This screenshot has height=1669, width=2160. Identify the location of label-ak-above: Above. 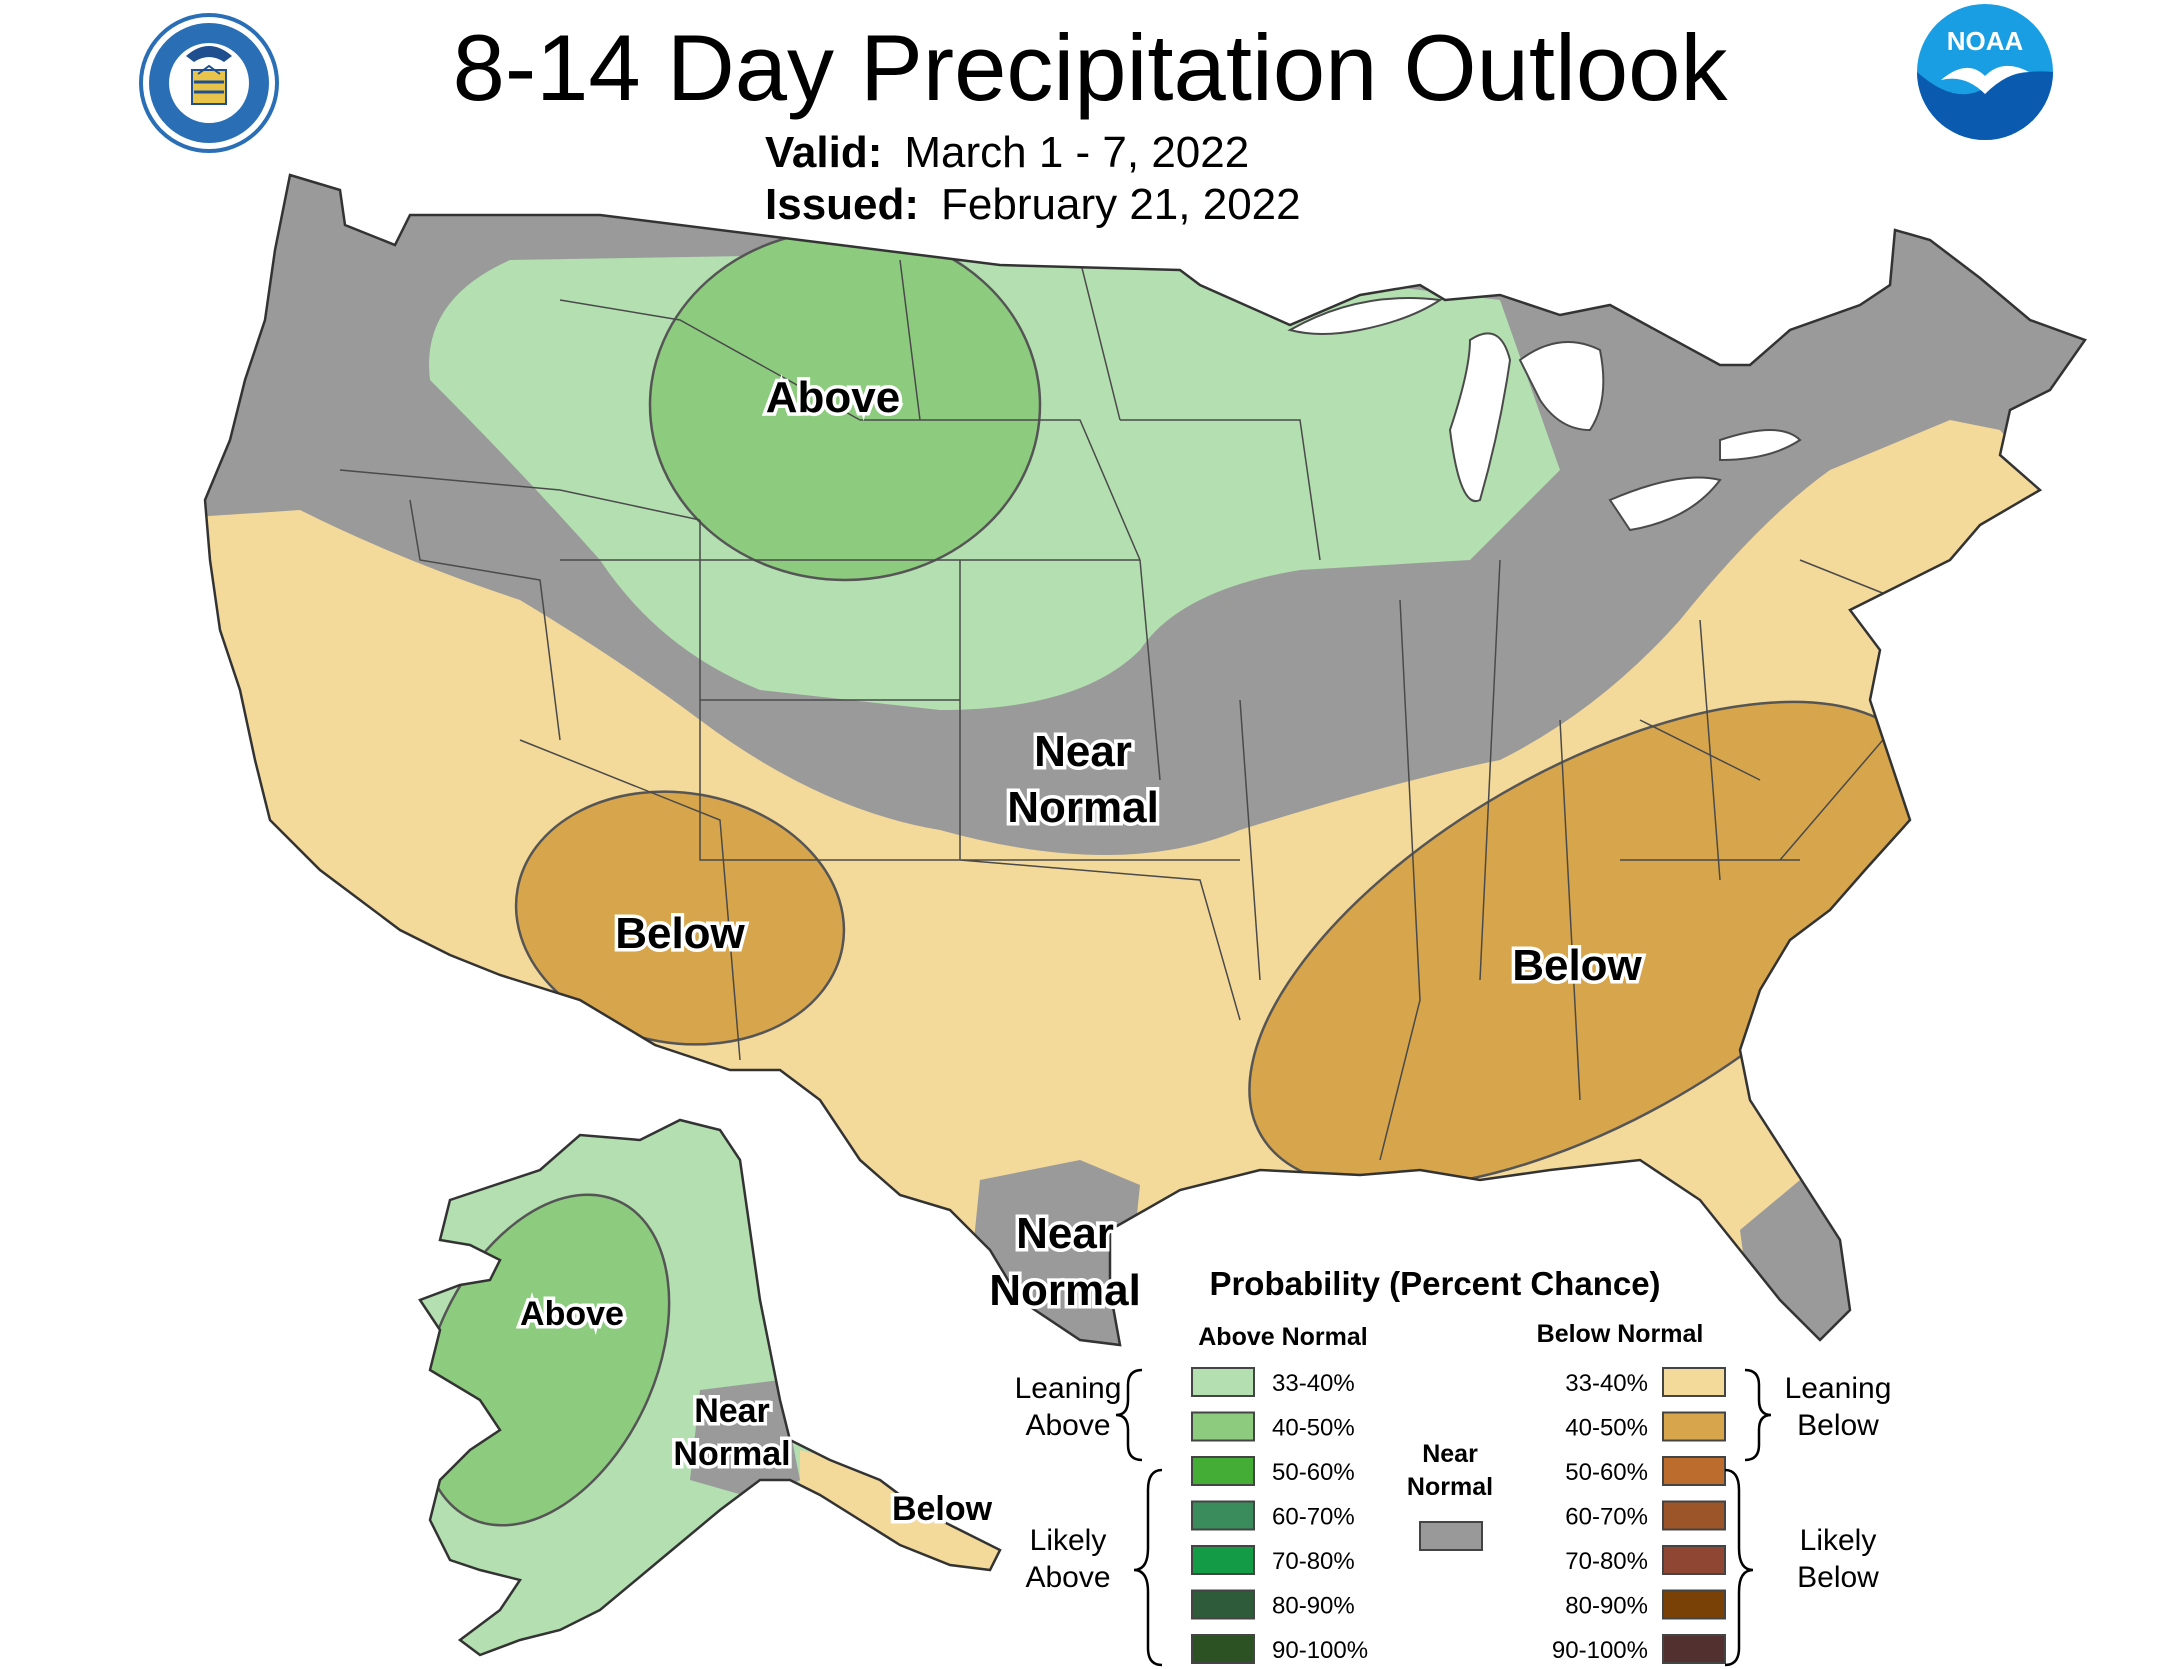
(572, 1314).